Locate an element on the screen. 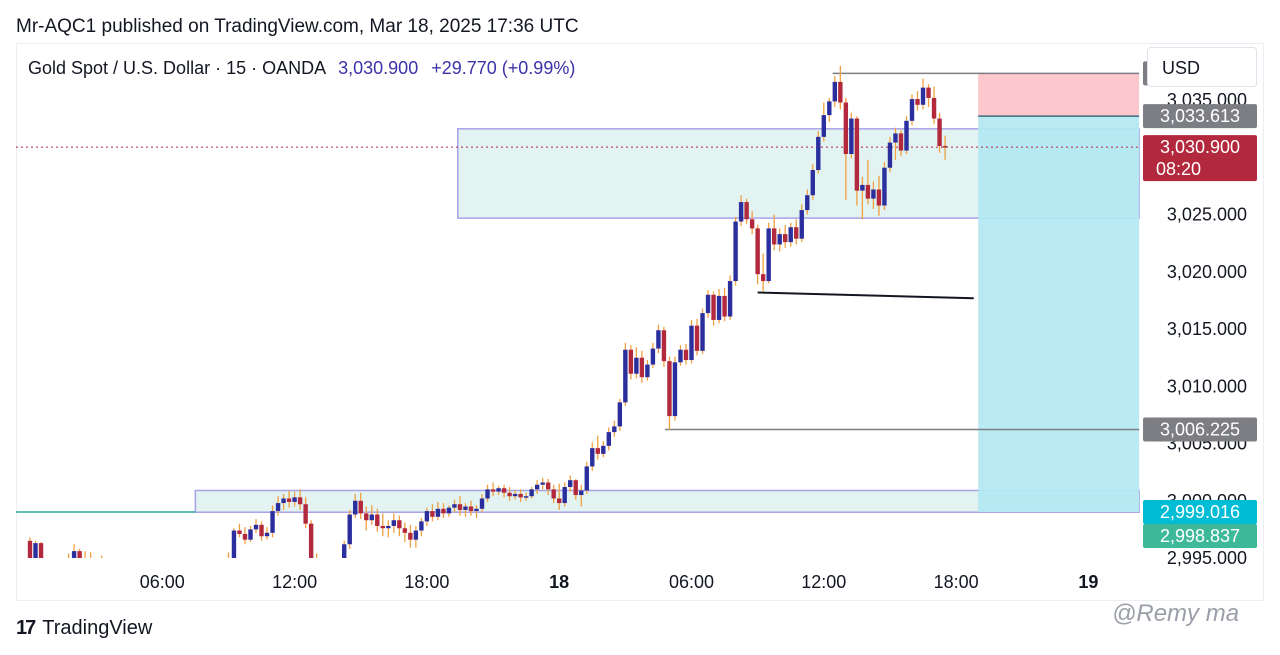 This screenshot has width=1280, height=655. price-change: +29.770 (+0.99%) is located at coordinates (503, 68).